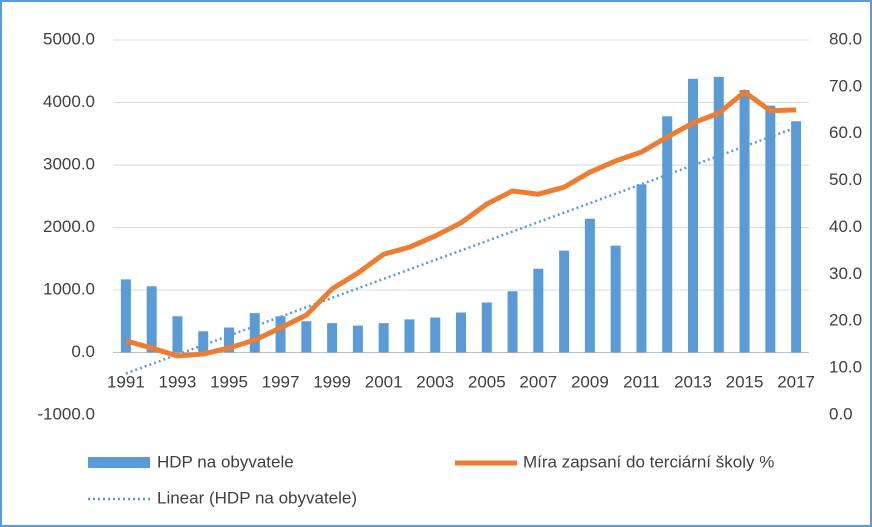  What do you see at coordinates (69, 101) in the screenshot?
I see `y-tick-label: 4000.0` at bounding box center [69, 101].